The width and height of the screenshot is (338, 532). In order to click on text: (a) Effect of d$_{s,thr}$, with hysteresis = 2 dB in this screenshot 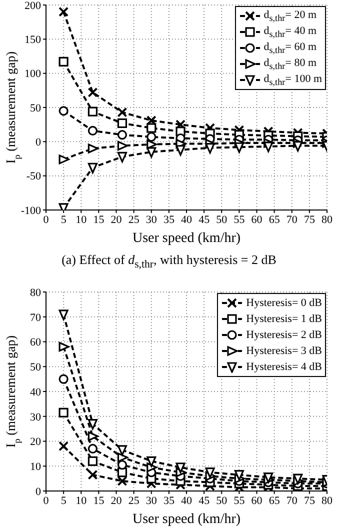, I will do `click(169, 261)`.